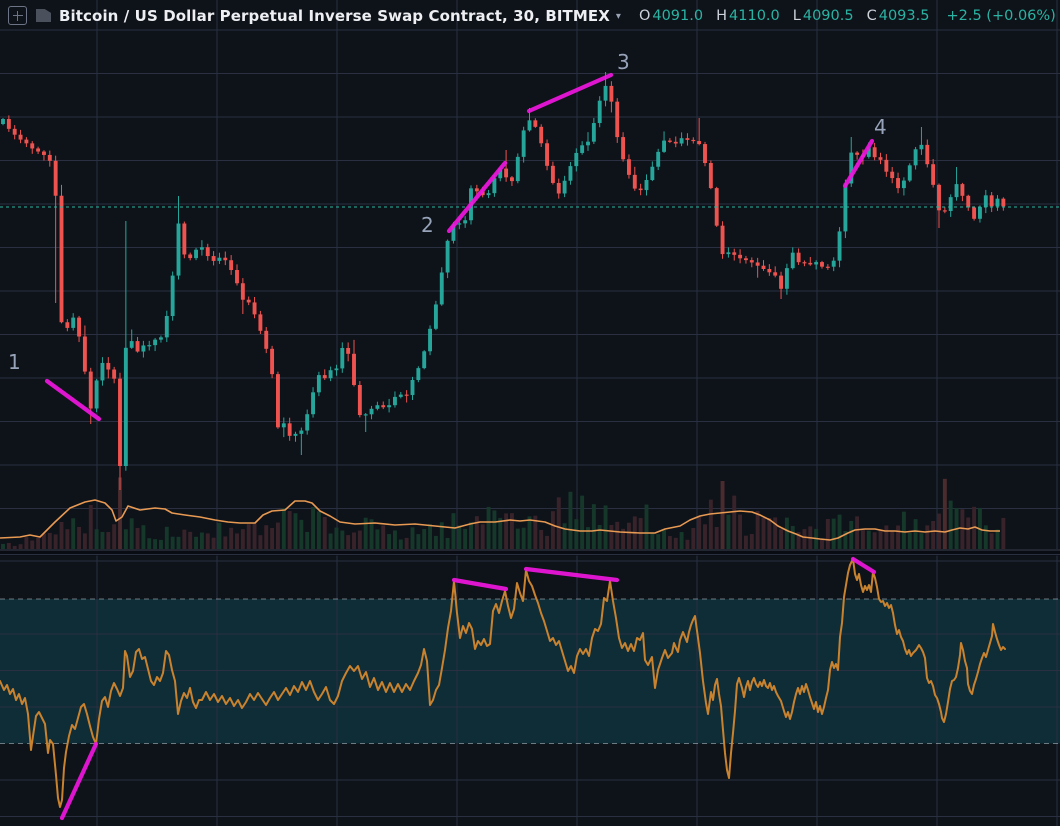 The height and width of the screenshot is (826, 1060). I want to click on pane-separator, so click(530, 552).